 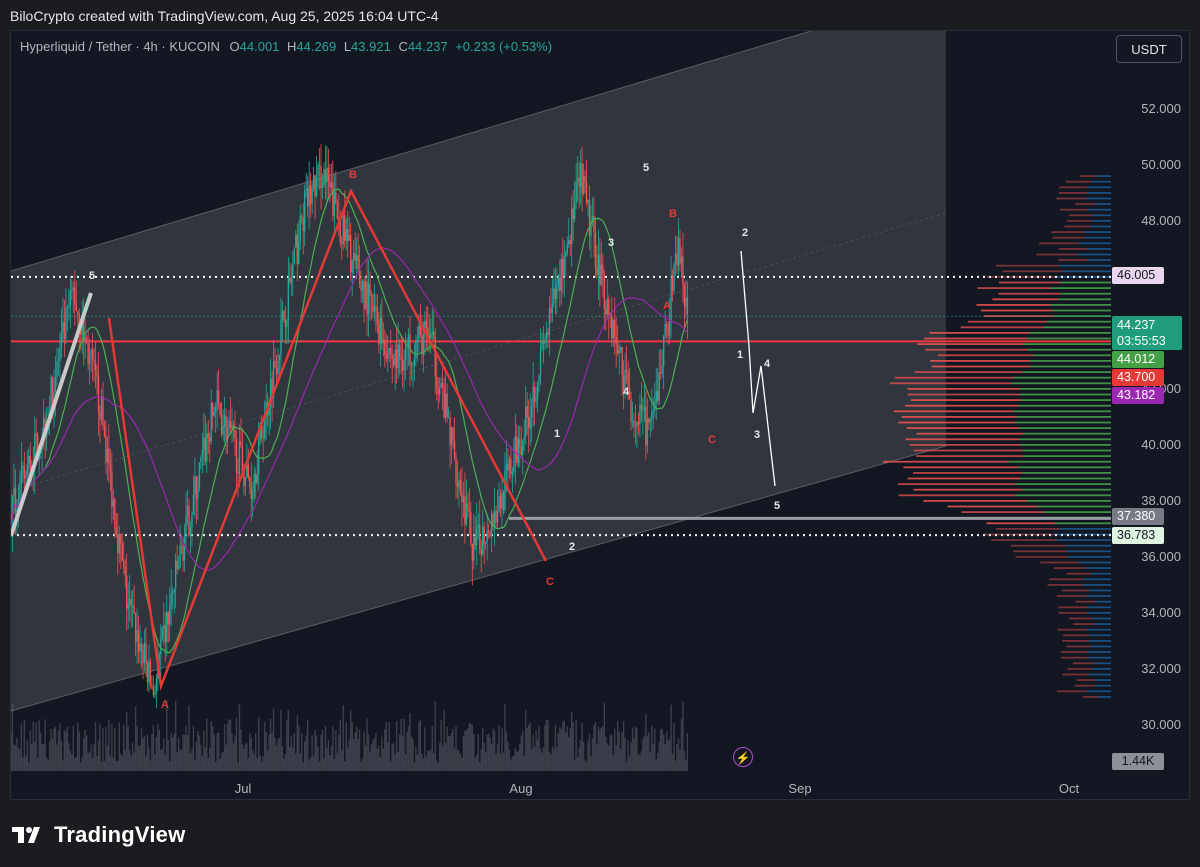 I want to click on current-price-value: 44.237, so click(x=1136, y=325).